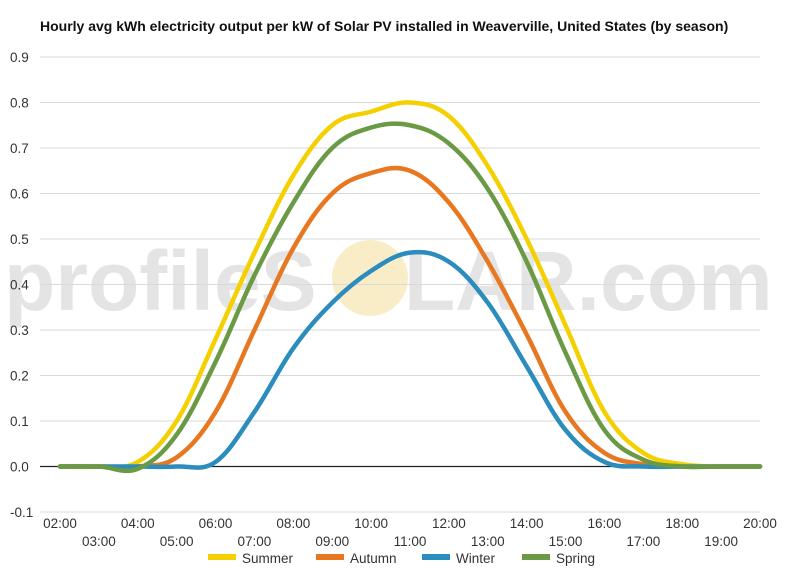  Describe the element at coordinates (605, 523) in the screenshot. I see `x-tick-label: 16:00` at that location.